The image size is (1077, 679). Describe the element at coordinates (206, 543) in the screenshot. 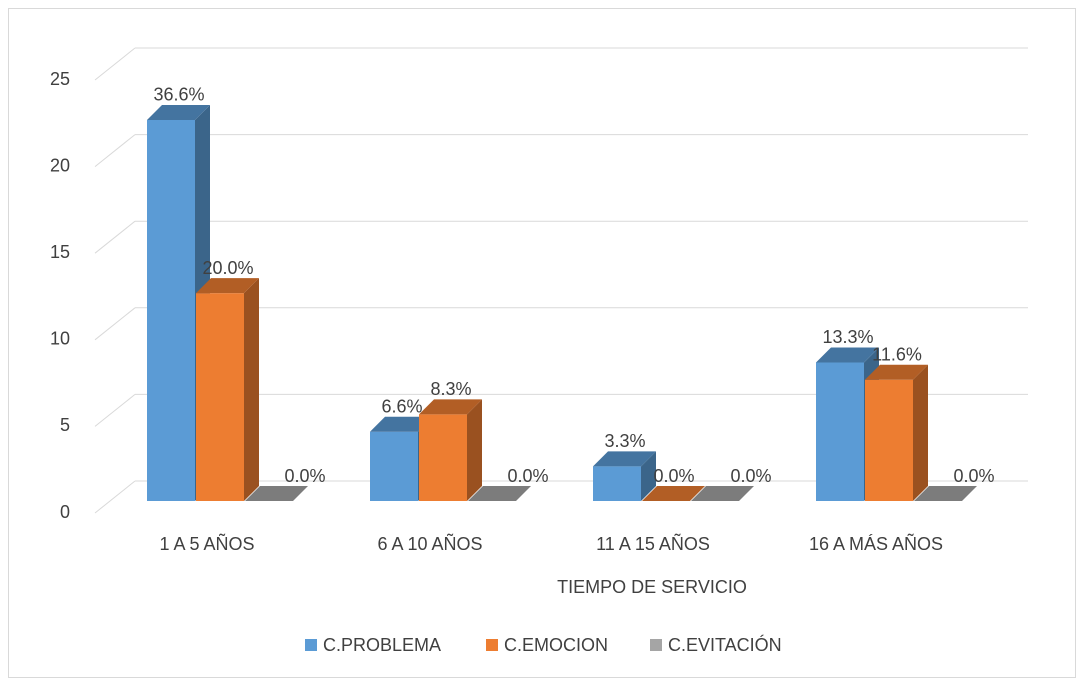

I see `x-tick-label: 1 A 5 AÑOS` at that location.